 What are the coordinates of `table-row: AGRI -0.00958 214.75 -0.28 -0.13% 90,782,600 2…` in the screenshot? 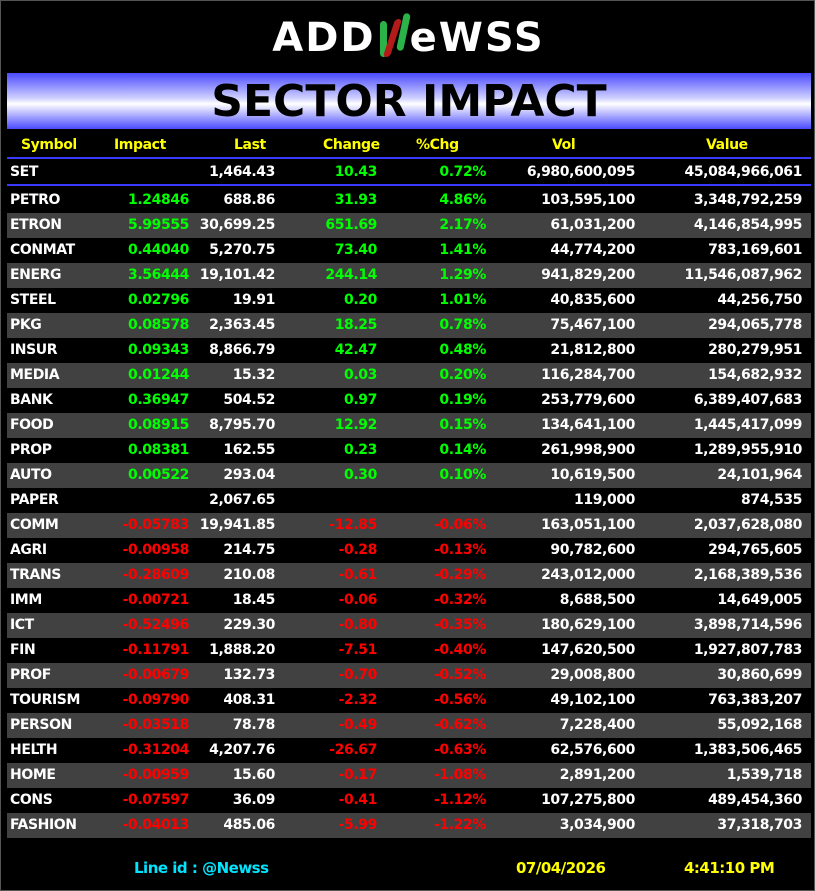 It's located at (409, 550).